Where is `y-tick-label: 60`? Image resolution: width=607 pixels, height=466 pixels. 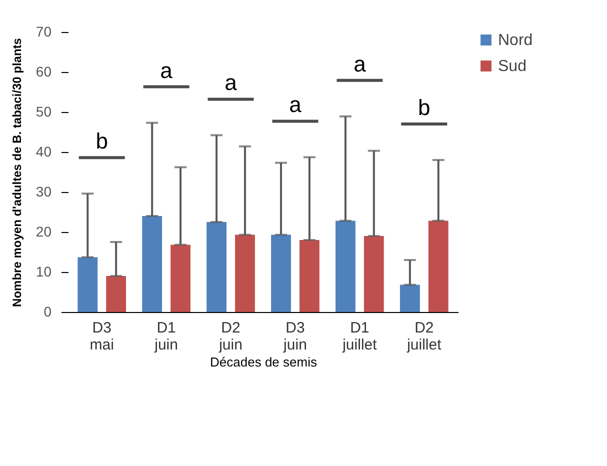 y-tick-label: 60 is located at coordinates (44, 72).